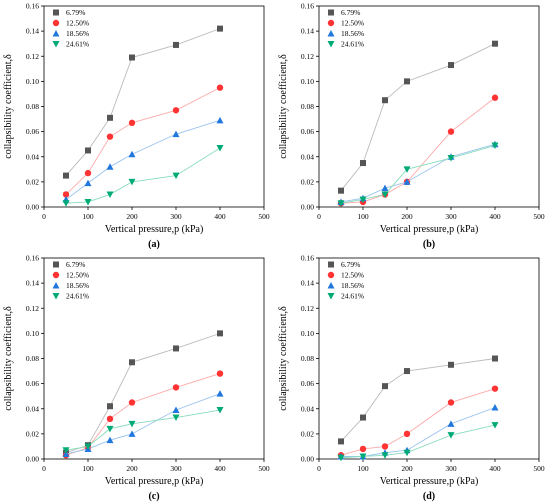 The height and width of the screenshot is (504, 550). Describe the element at coordinates (307, 131) in the screenshot. I see `y-tick-label: 0.06` at that location.